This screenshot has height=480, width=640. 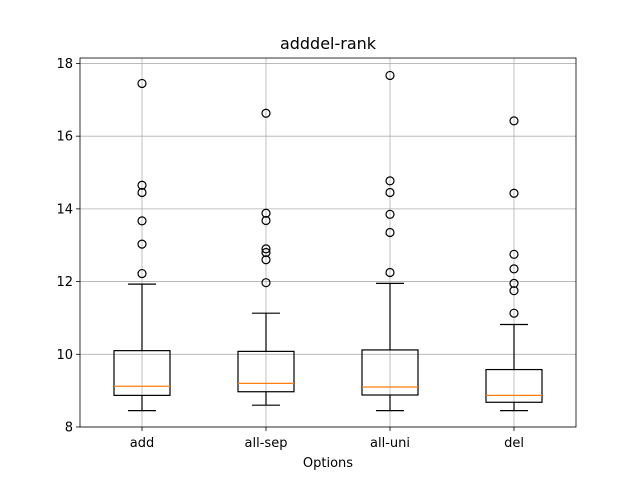 I want to click on box-group-del, so click(x=514, y=264).